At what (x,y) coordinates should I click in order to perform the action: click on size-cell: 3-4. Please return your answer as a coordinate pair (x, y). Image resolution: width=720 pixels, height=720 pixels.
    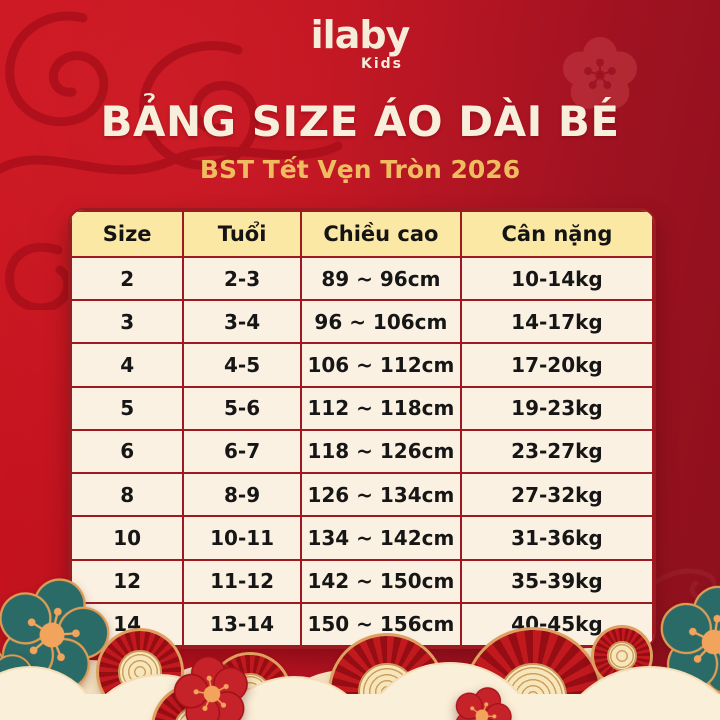
    Looking at the image, I should click on (242, 322).